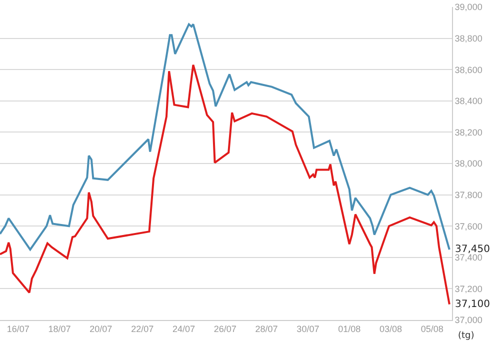 The image size is (500, 342). Describe the element at coordinates (308, 329) in the screenshot. I see `x-tick-label: 30/07` at that location.